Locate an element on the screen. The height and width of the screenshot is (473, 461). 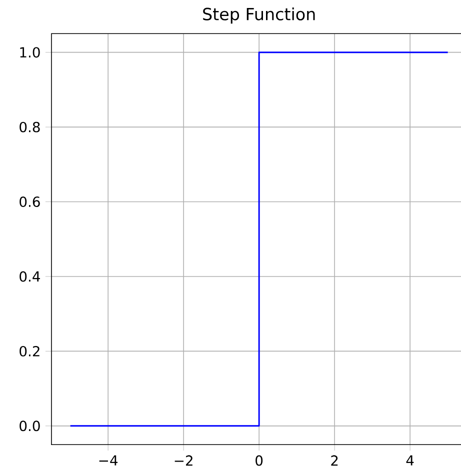
x-tick-label: 0 is located at coordinates (259, 460).